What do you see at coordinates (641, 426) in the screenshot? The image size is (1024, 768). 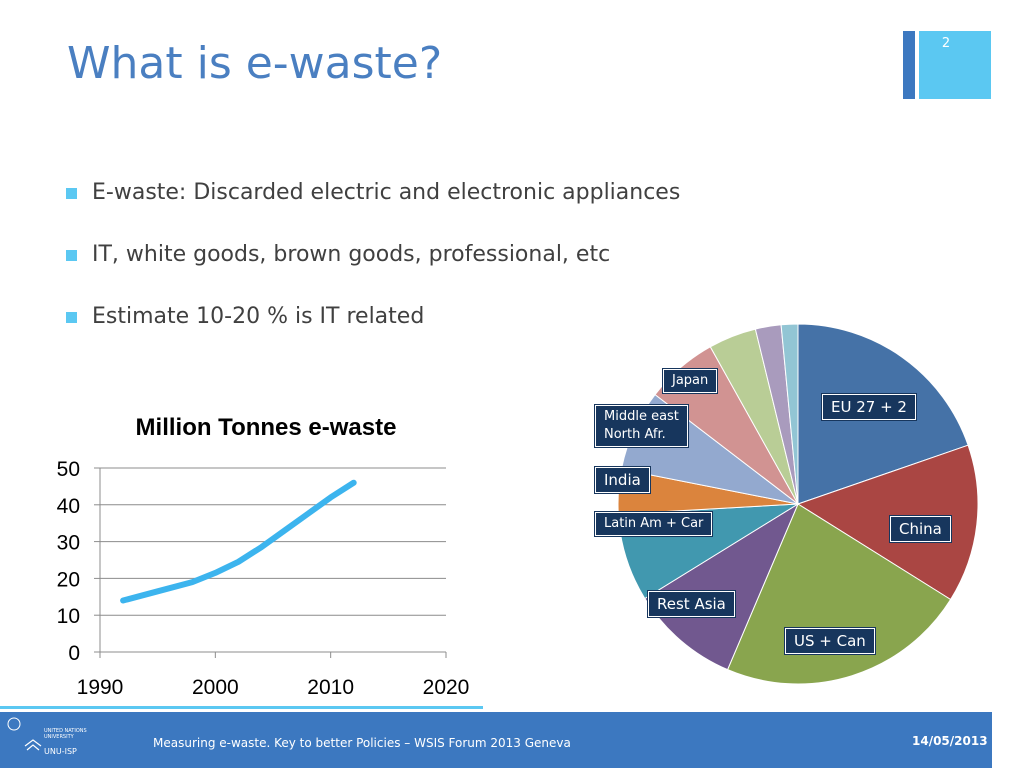 I see `pie-slice-label: Middle east North Afr.` at bounding box center [641, 426].